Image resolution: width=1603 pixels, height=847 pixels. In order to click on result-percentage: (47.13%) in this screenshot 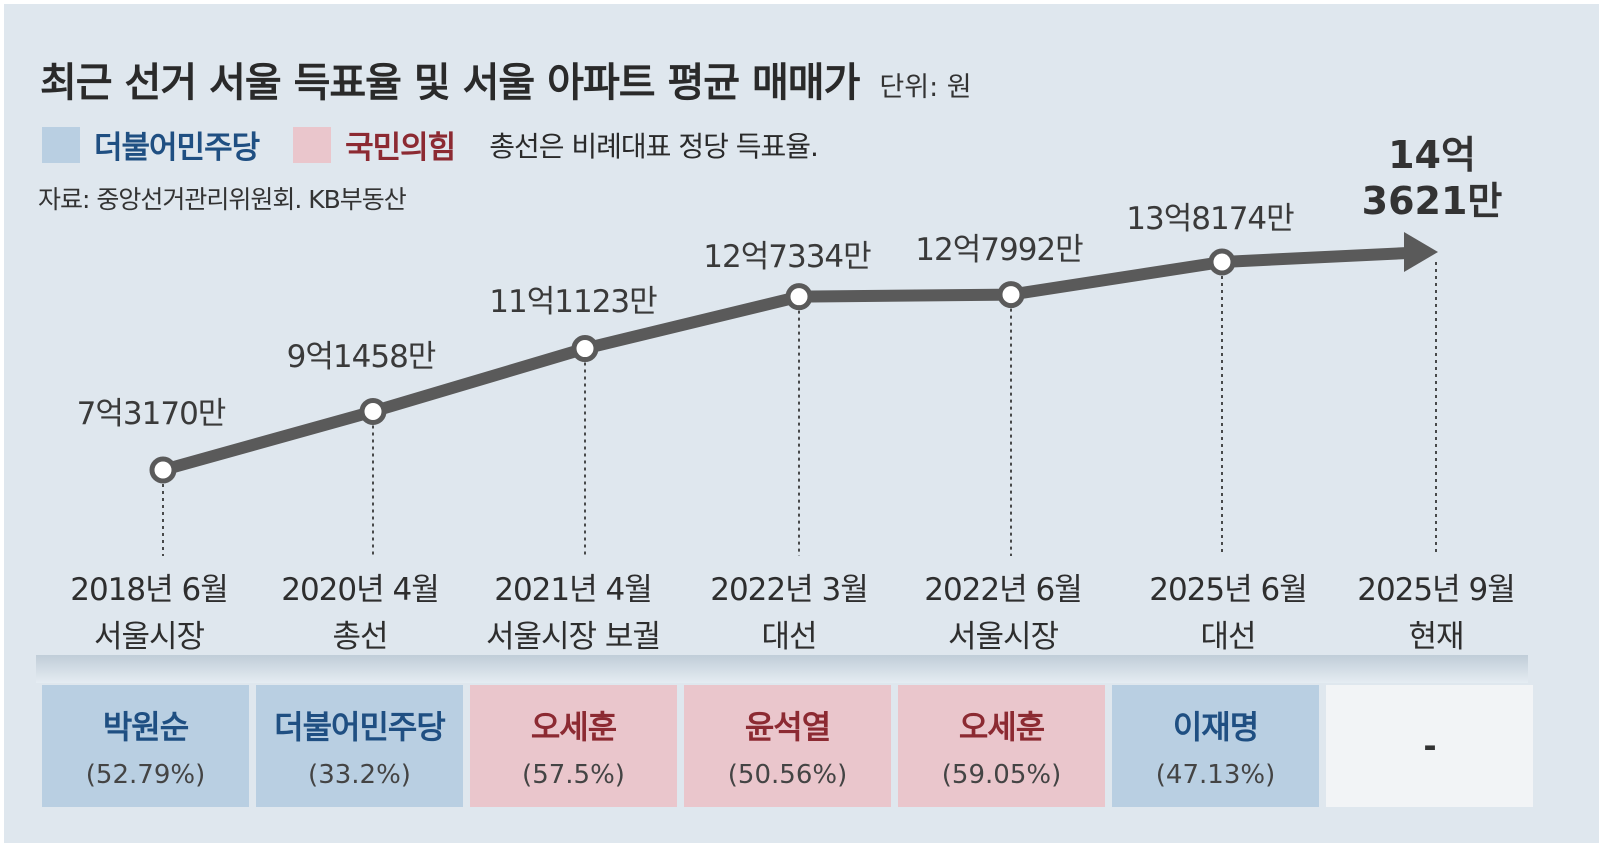, I will do `click(1215, 775)`.